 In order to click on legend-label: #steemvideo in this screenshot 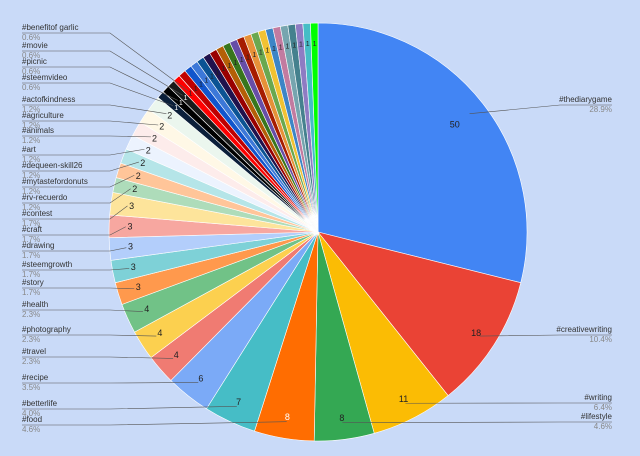, I will do `click(45, 77)`.